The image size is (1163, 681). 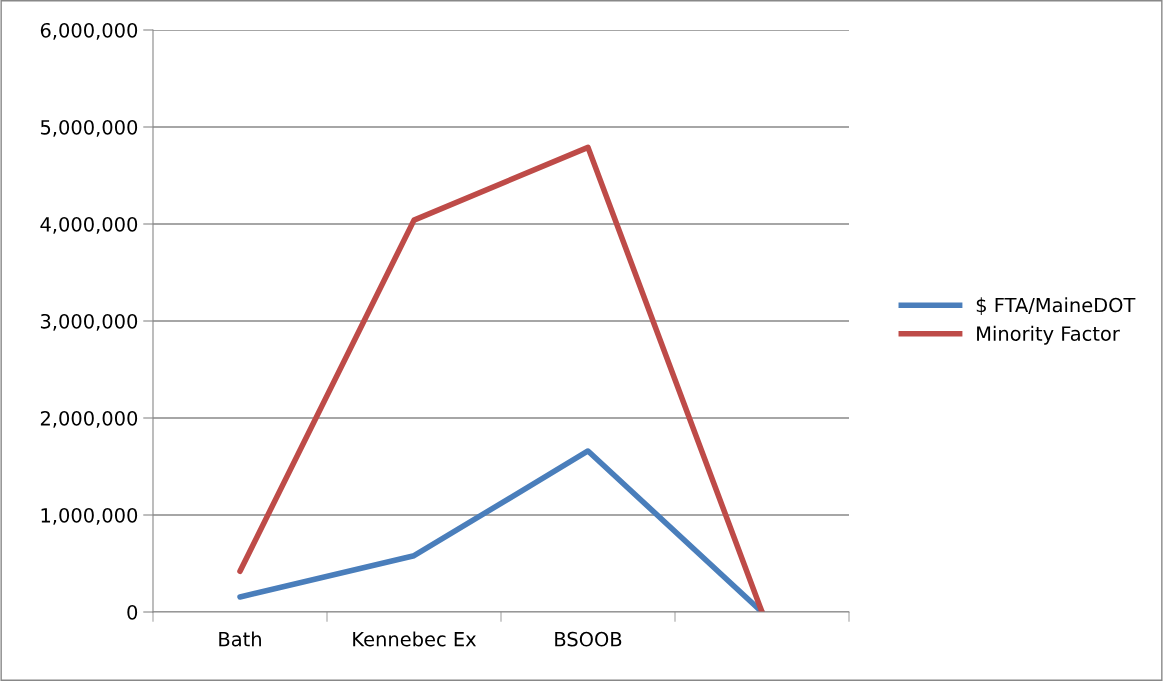 I want to click on y-tick-label: 4,000,000, so click(x=89, y=225).